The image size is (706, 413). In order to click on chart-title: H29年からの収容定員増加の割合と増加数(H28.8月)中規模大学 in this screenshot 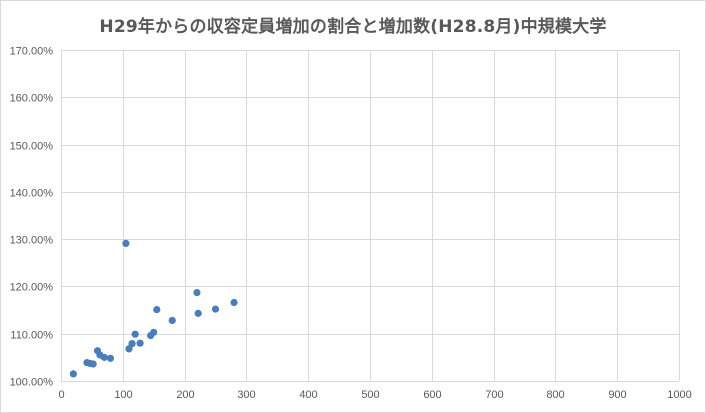, I will do `click(353, 27)`.